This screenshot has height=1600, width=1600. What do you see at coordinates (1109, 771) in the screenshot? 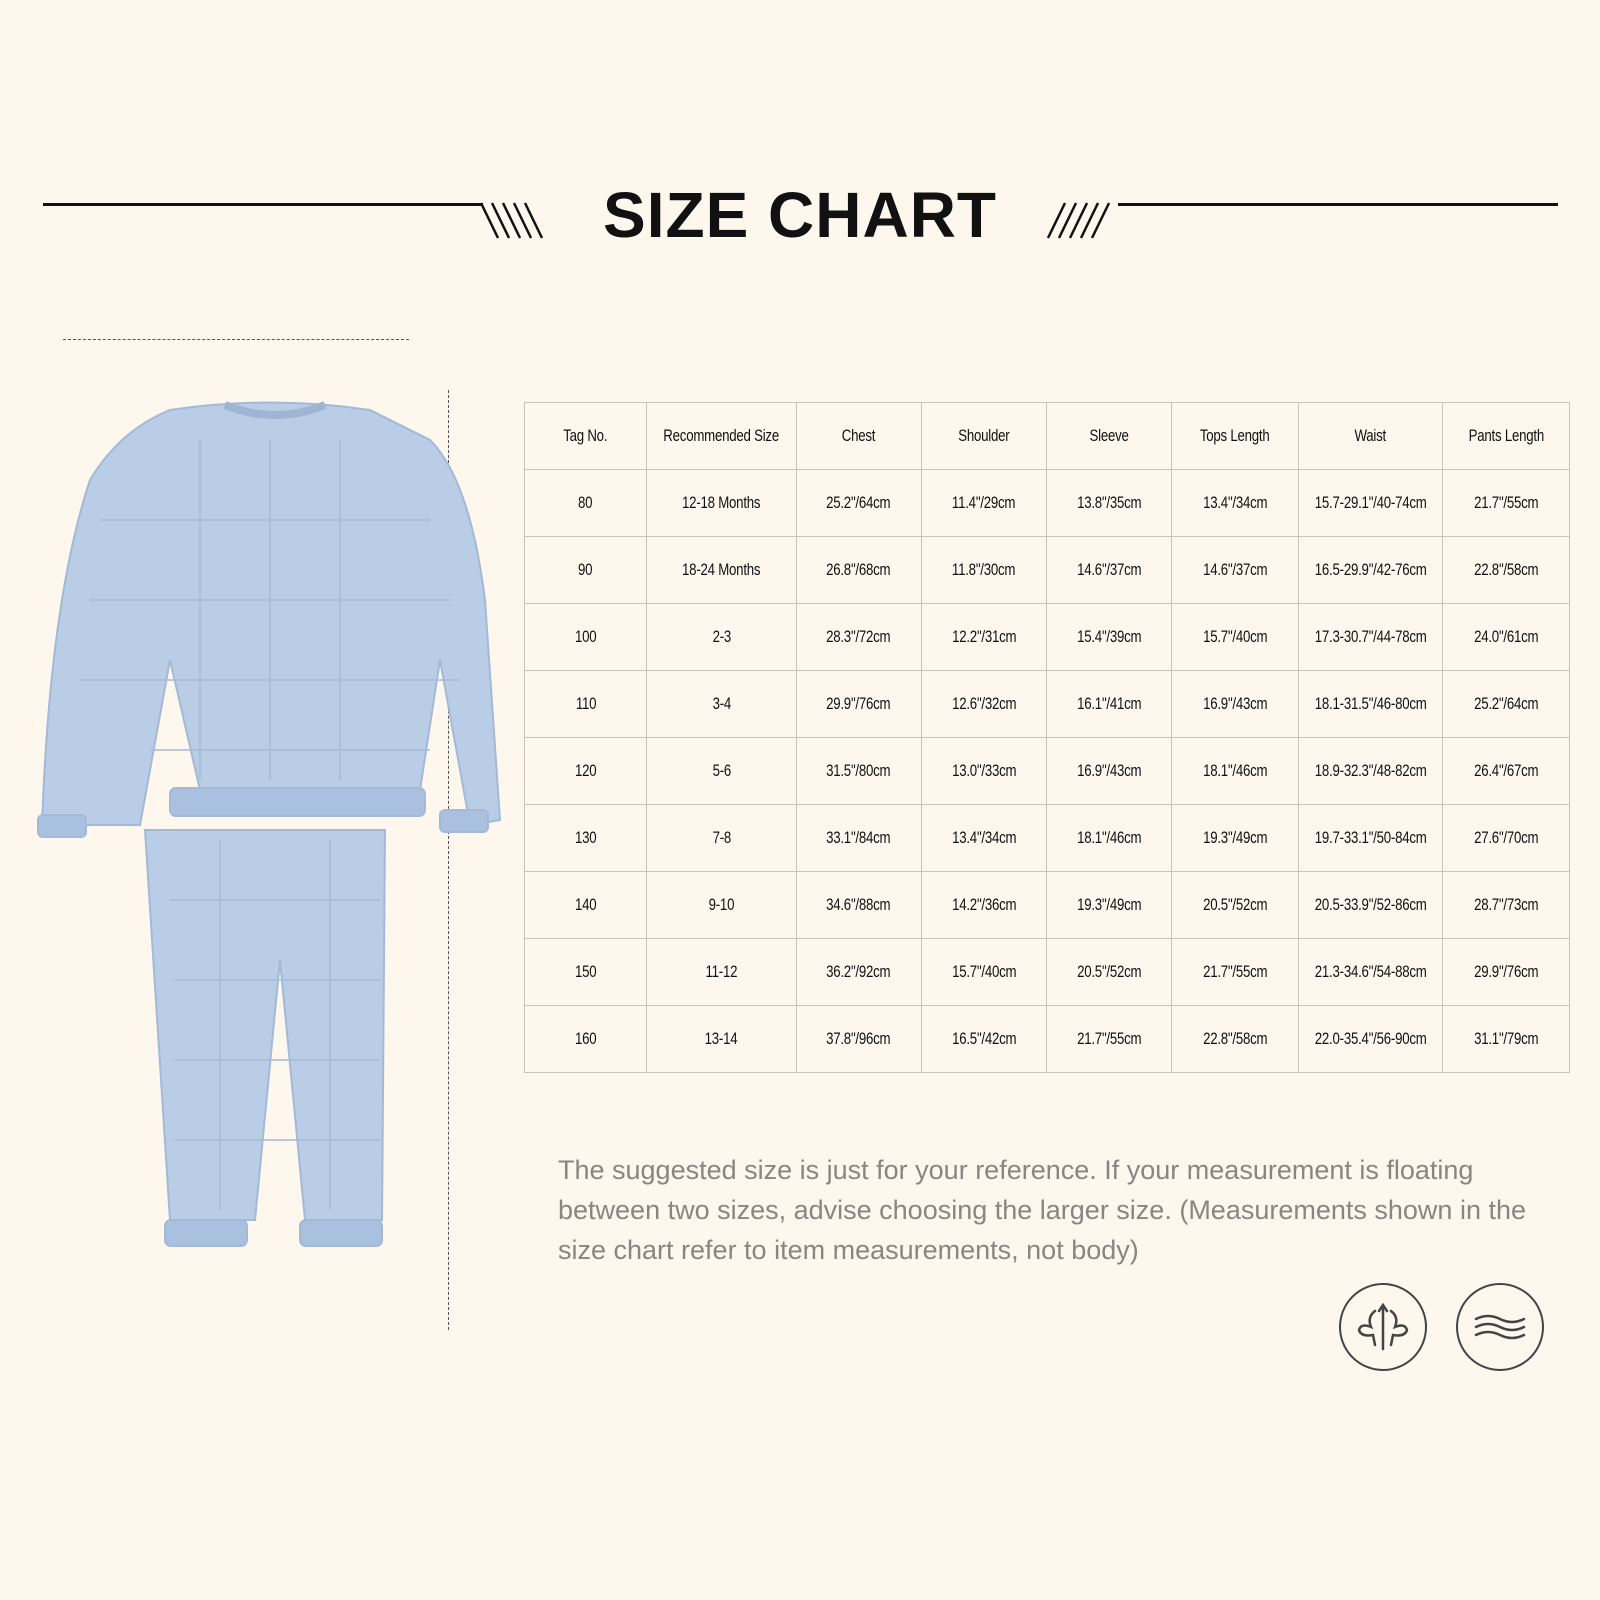
I see `cell-sleeve: 16.9"/43cm` at bounding box center [1109, 771].